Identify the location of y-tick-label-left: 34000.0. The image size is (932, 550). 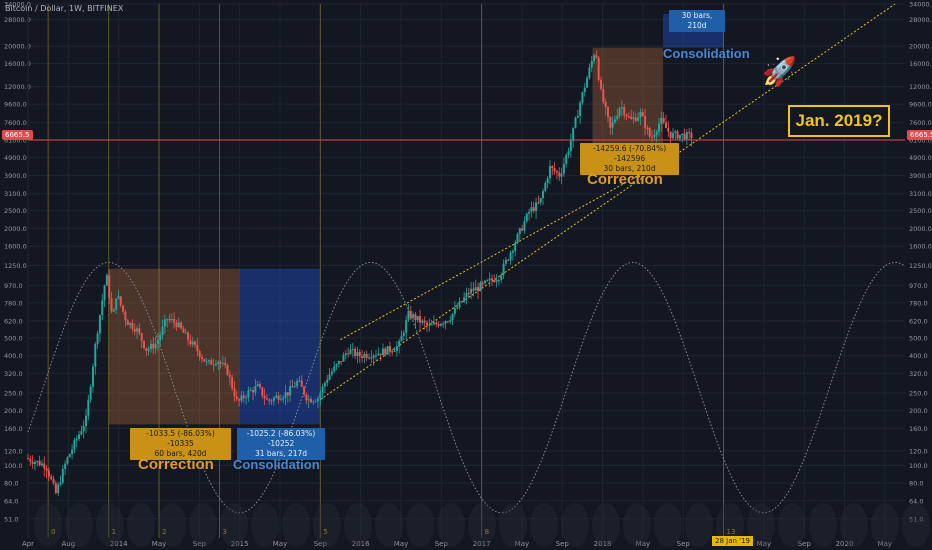
(17, 5).